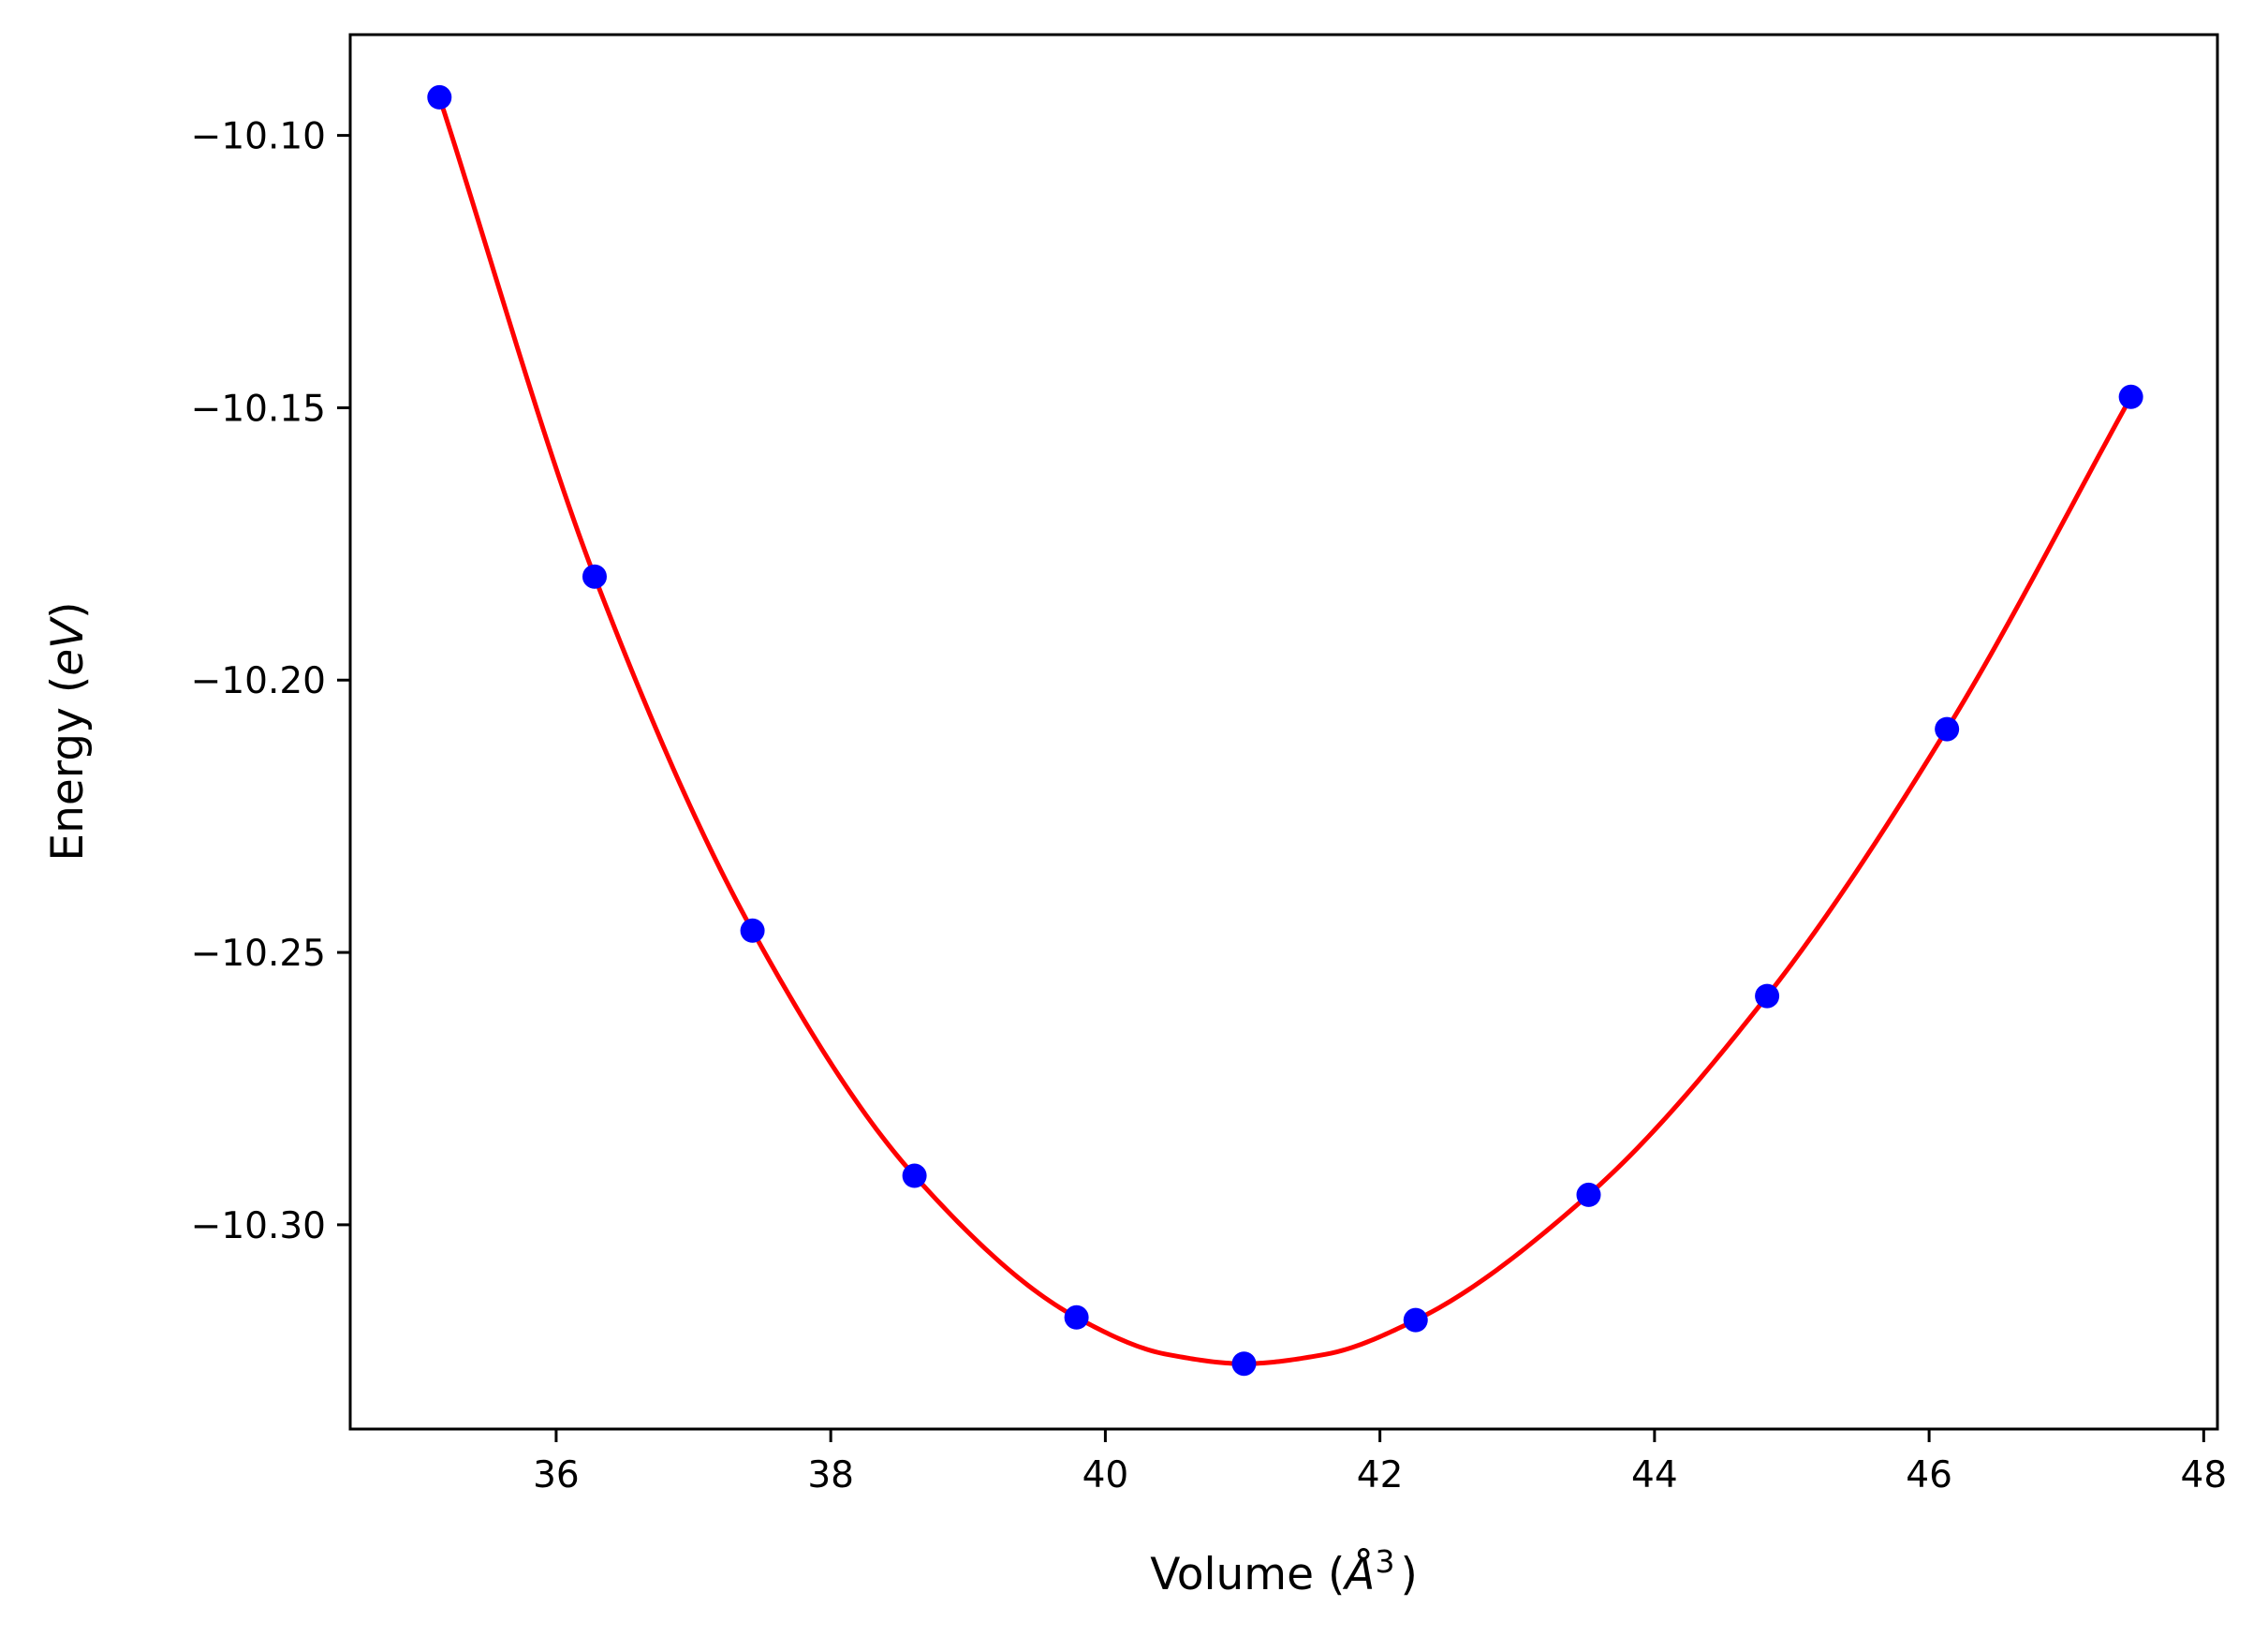 The width and height of the screenshot is (2268, 1636). What do you see at coordinates (258, 954) in the screenshot?
I see `y-tick-label: −10.25` at bounding box center [258, 954].